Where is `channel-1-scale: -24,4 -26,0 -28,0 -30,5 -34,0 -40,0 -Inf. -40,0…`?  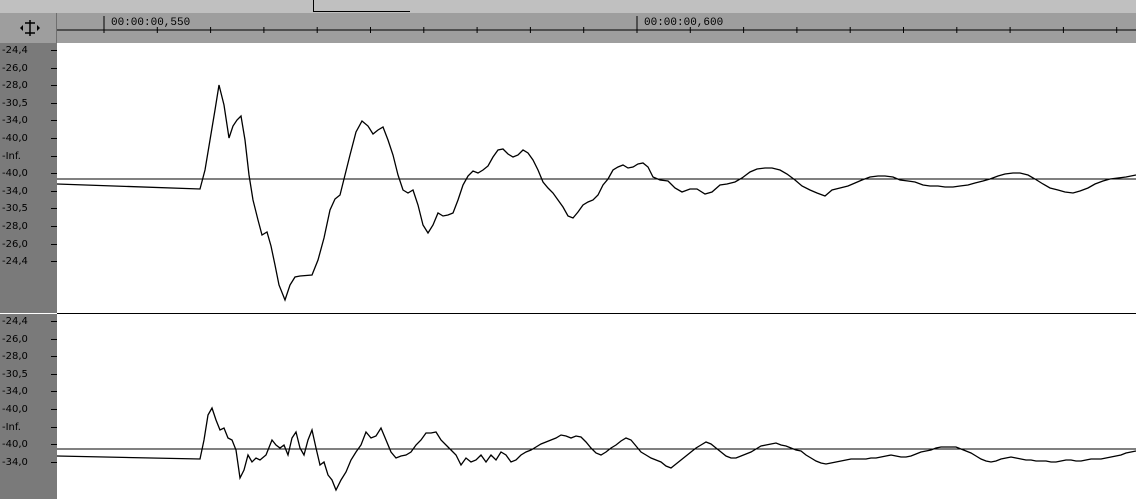
channel-1-scale: -24,4 -26,0 -28,0 -30,5 -34,0 -40,0 -Inf. -40,0… is located at coordinates (28, 178).